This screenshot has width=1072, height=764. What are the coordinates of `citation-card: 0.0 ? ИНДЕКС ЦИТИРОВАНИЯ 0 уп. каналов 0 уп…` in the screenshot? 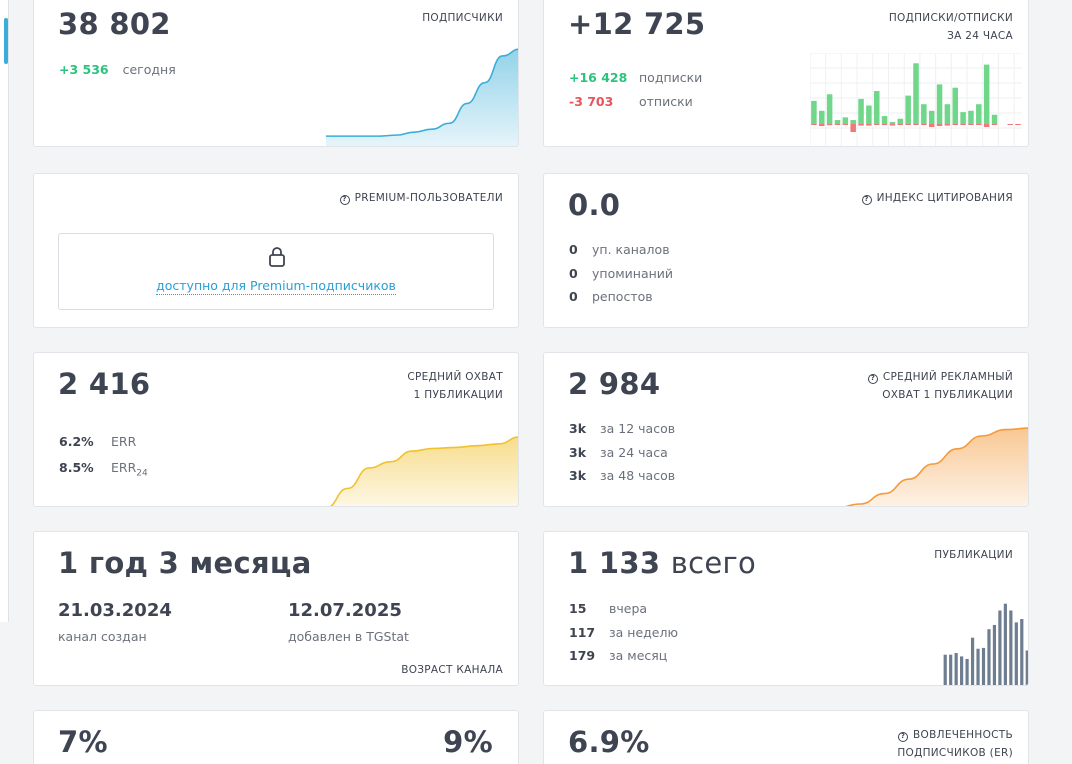 It's located at (786, 250).